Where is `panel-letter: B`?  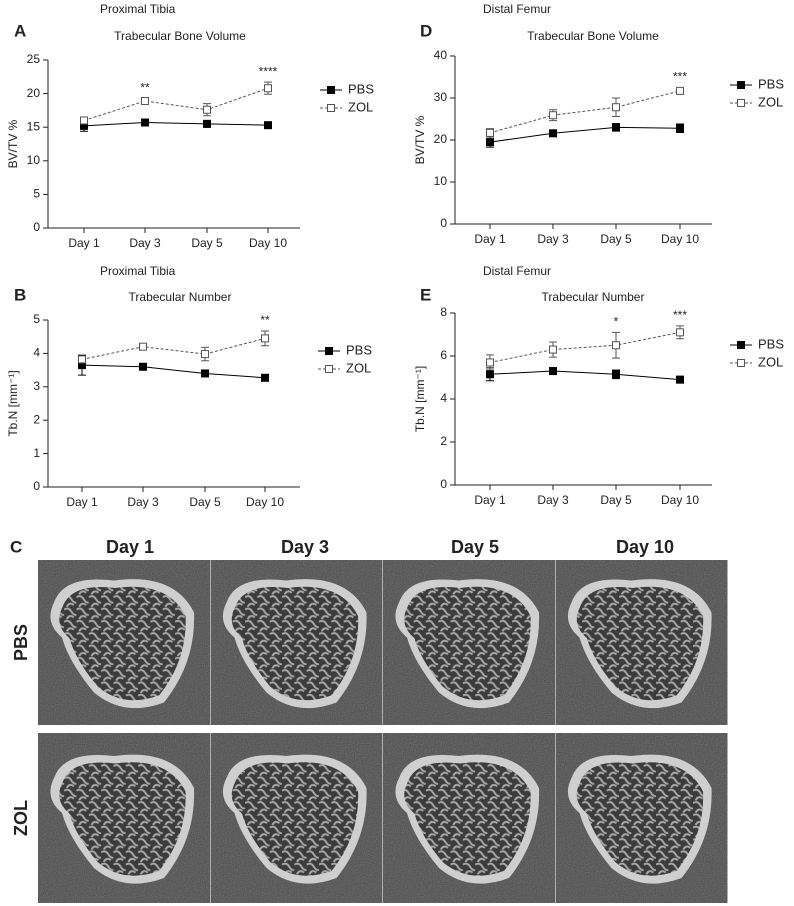
panel-letter: B is located at coordinates (20, 294).